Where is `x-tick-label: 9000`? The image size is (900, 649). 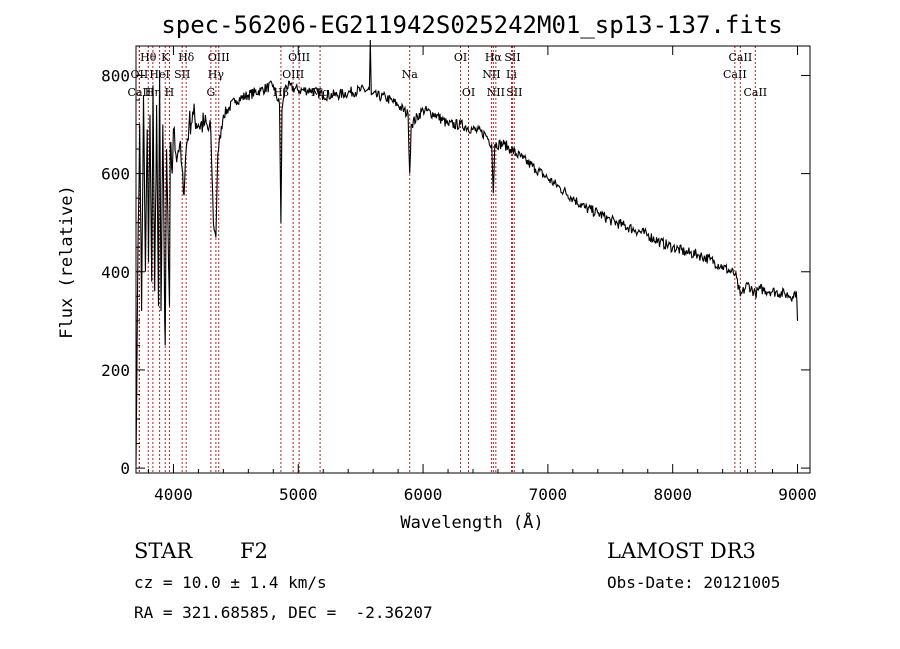
x-tick-label: 9000 is located at coordinates (797, 494).